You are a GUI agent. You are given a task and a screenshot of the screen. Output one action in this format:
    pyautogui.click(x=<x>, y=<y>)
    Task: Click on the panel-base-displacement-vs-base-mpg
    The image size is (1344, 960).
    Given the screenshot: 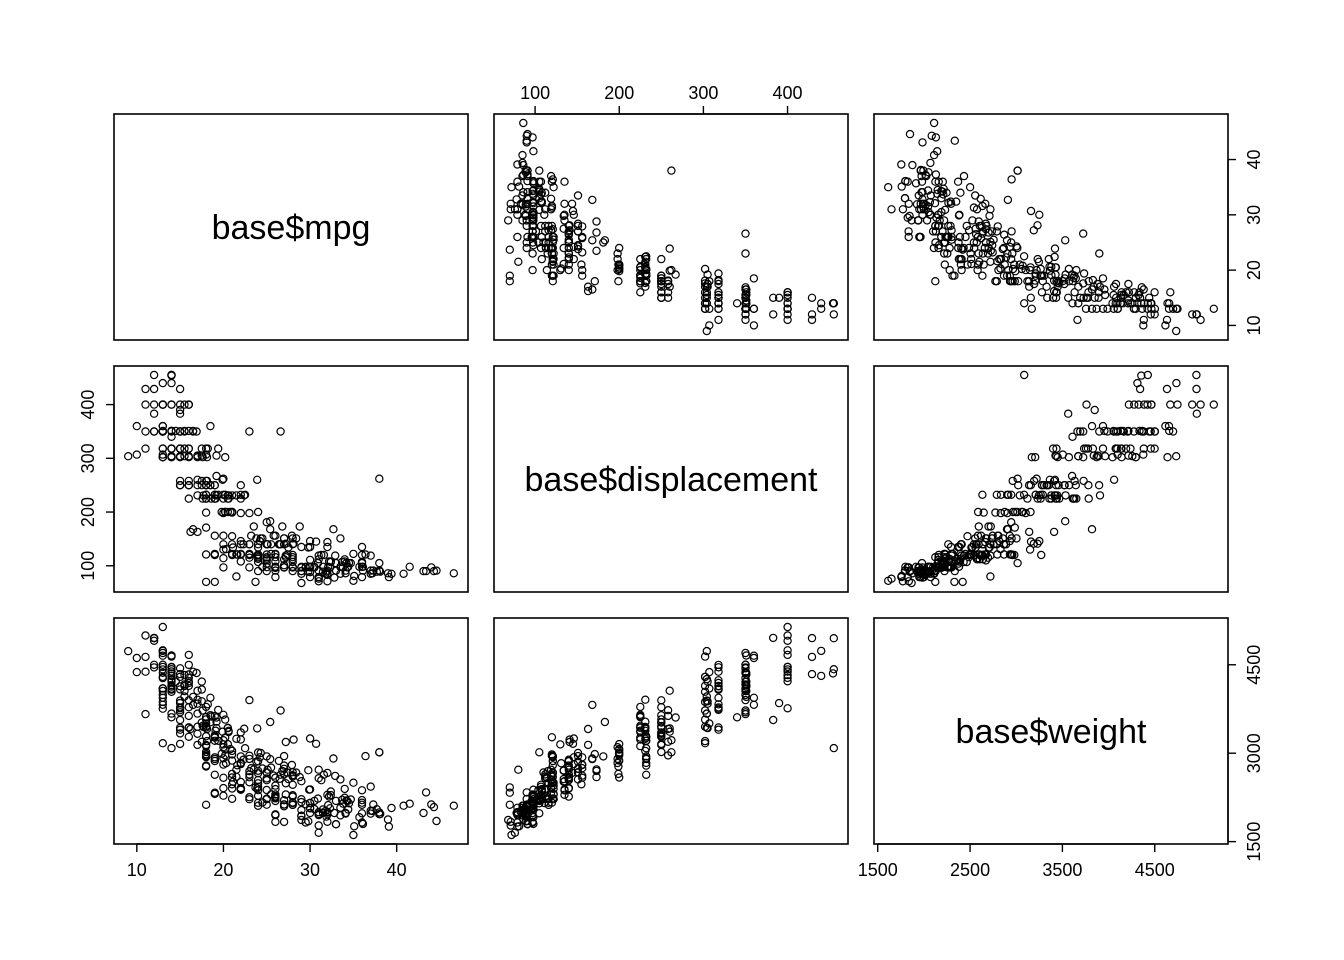 What is the action you would take?
    pyautogui.click(x=291, y=479)
    